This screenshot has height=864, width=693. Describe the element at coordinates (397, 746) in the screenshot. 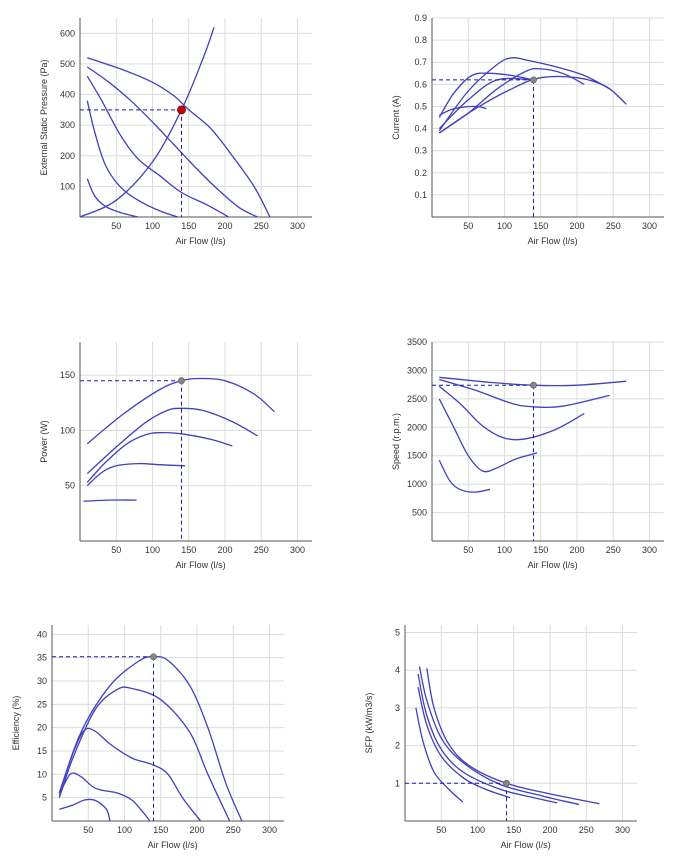

I see `y-tick-label: 2` at that location.